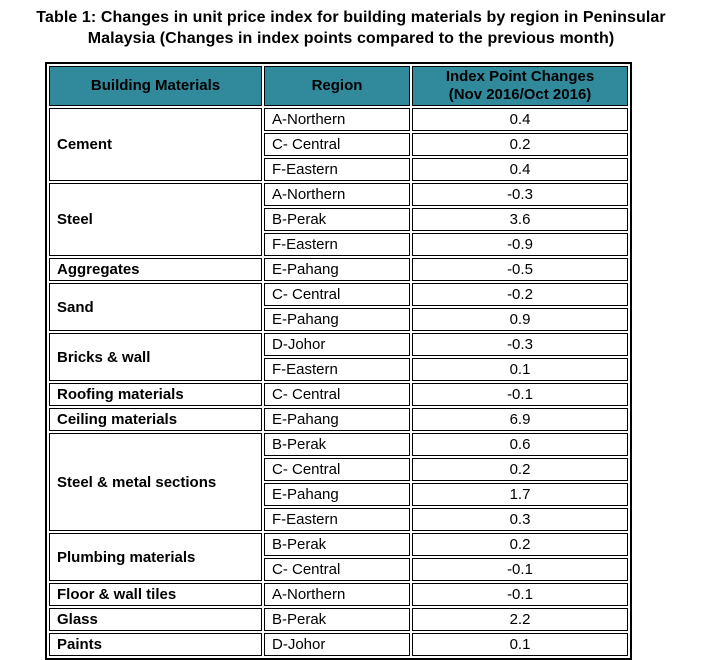 This screenshot has height=660, width=702. I want to click on table-row: C- Central -0.1, so click(338, 569).